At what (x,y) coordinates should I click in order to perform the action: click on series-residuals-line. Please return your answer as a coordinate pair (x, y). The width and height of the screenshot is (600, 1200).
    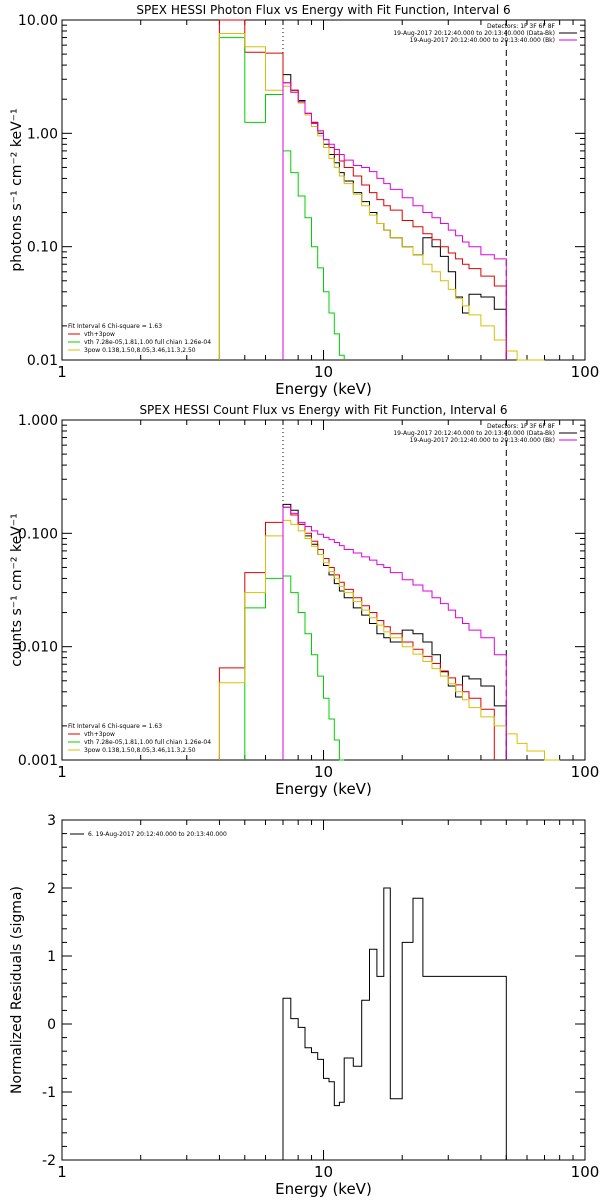
    Looking at the image, I should click on (394, 1023).